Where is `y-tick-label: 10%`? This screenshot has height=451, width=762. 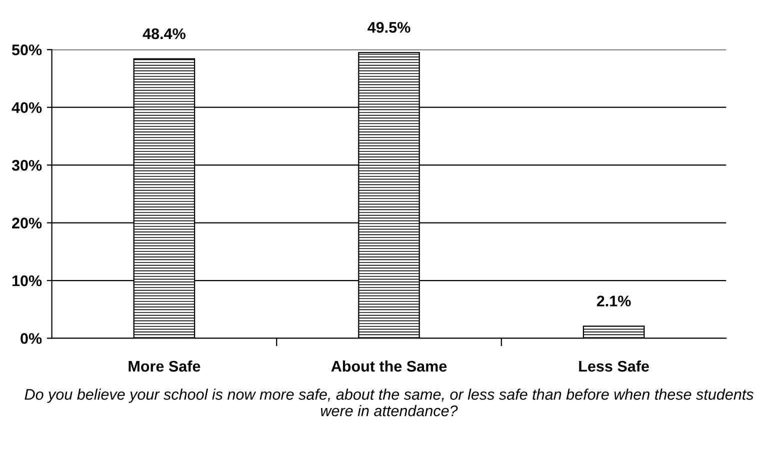 y-tick-label: 10% is located at coordinates (27, 280).